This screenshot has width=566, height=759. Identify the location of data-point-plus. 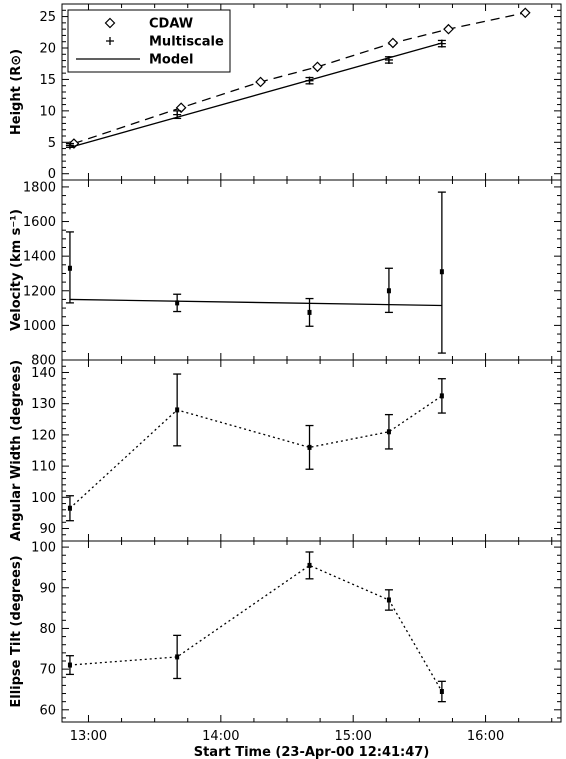
(69, 145).